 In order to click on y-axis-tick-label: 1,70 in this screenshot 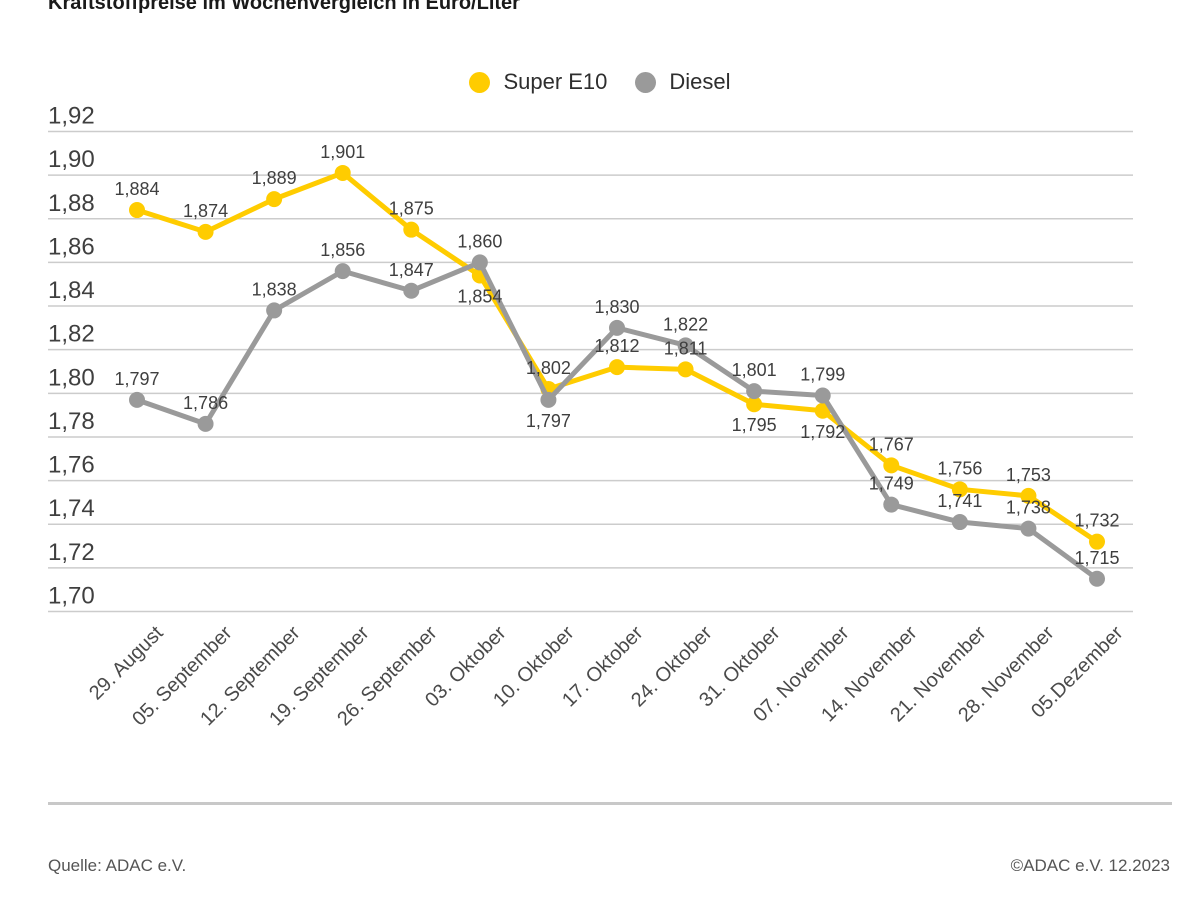, I will do `click(71, 596)`.